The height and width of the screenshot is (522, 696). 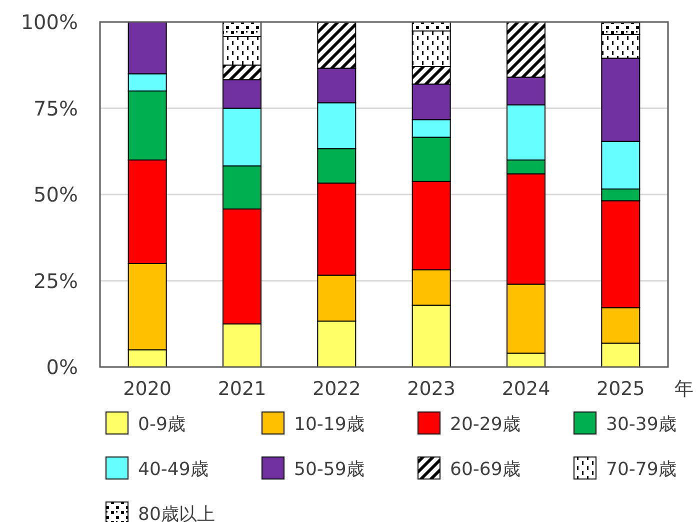 What do you see at coordinates (242, 389) in the screenshot?
I see `x-tick-label: 2021` at bounding box center [242, 389].